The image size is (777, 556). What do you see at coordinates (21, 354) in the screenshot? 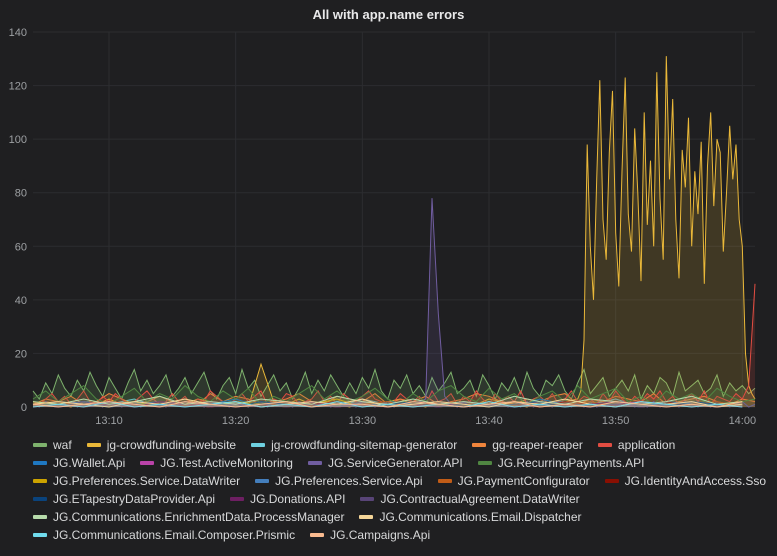
I see `y-tick-label: 20` at bounding box center [21, 354].